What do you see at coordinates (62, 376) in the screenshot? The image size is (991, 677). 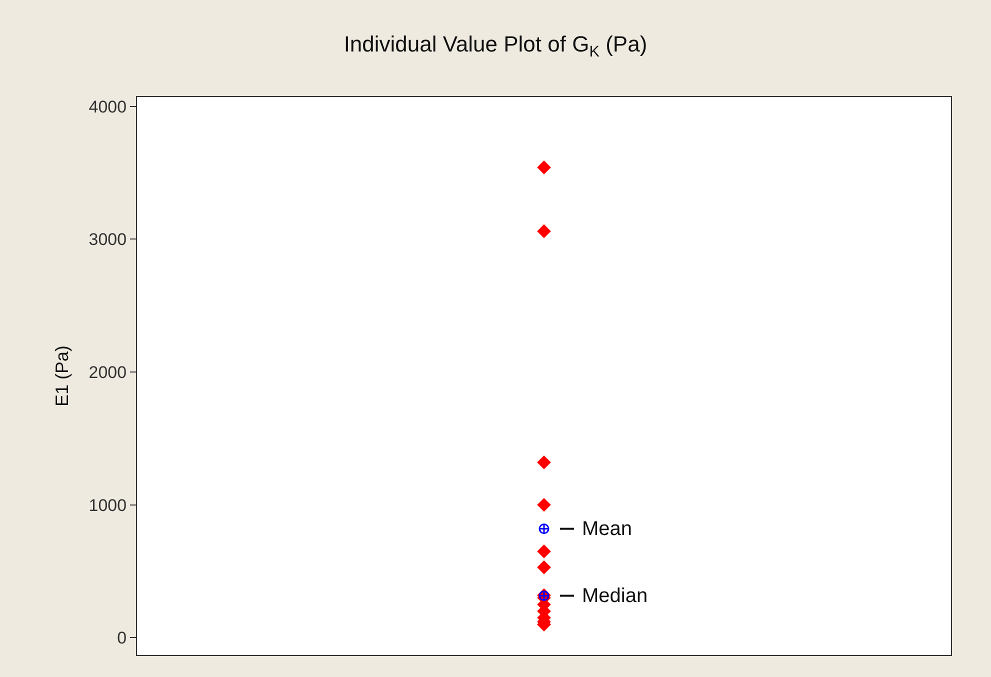 I see `y-axis-title: E1 (Pa)` at bounding box center [62, 376].